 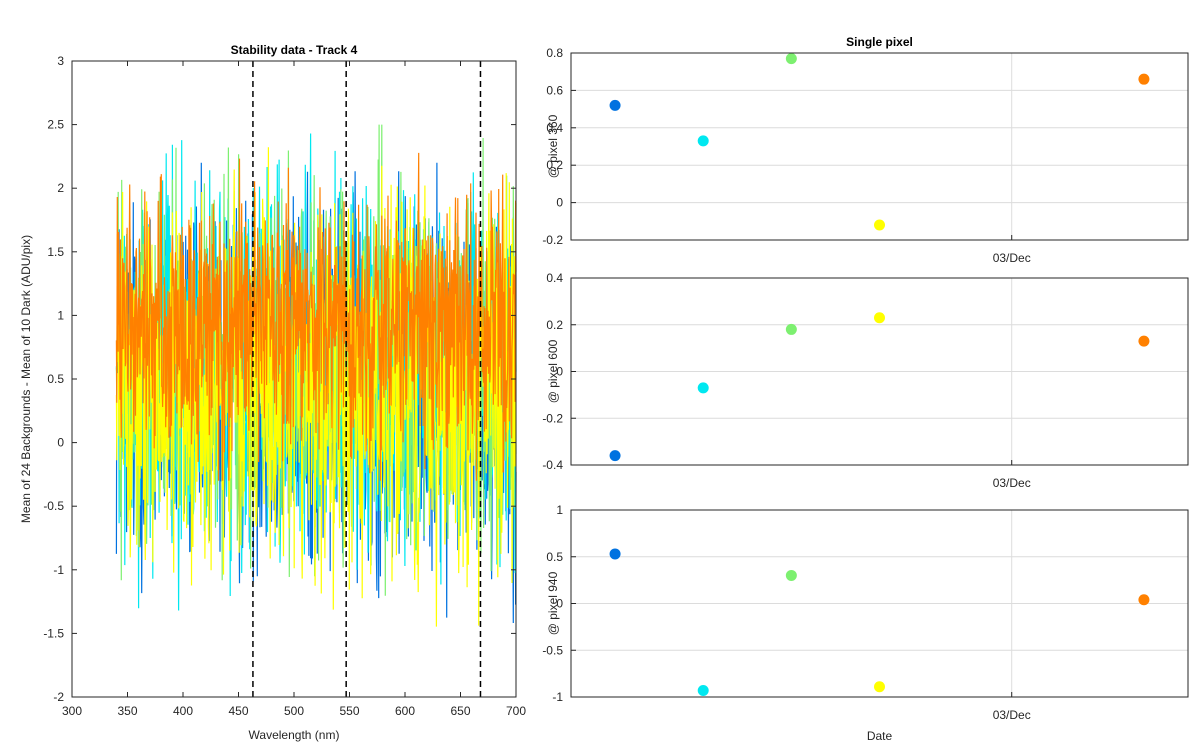 I want to click on pixel-600-y-ticks: -0.4 -0.2 0 0.2 0.4, so click(x=559, y=371).